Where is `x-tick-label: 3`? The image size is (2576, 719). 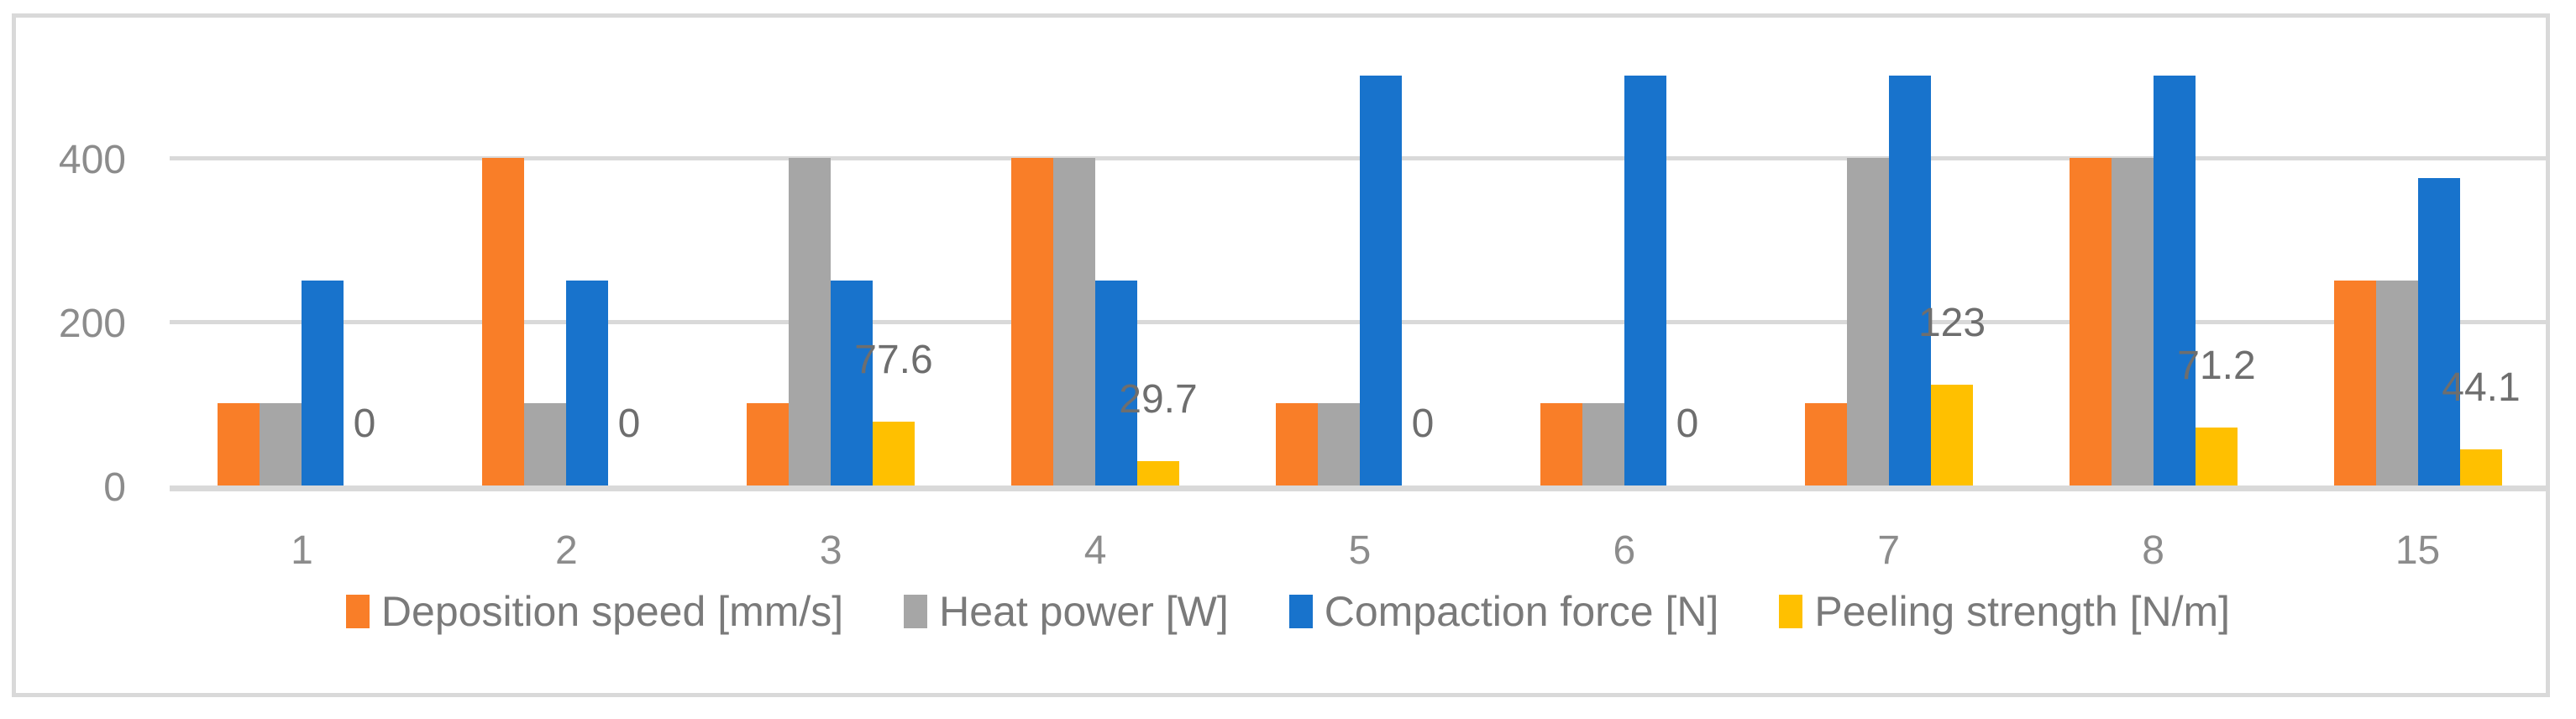
x-tick-label: 3 is located at coordinates (830, 550).